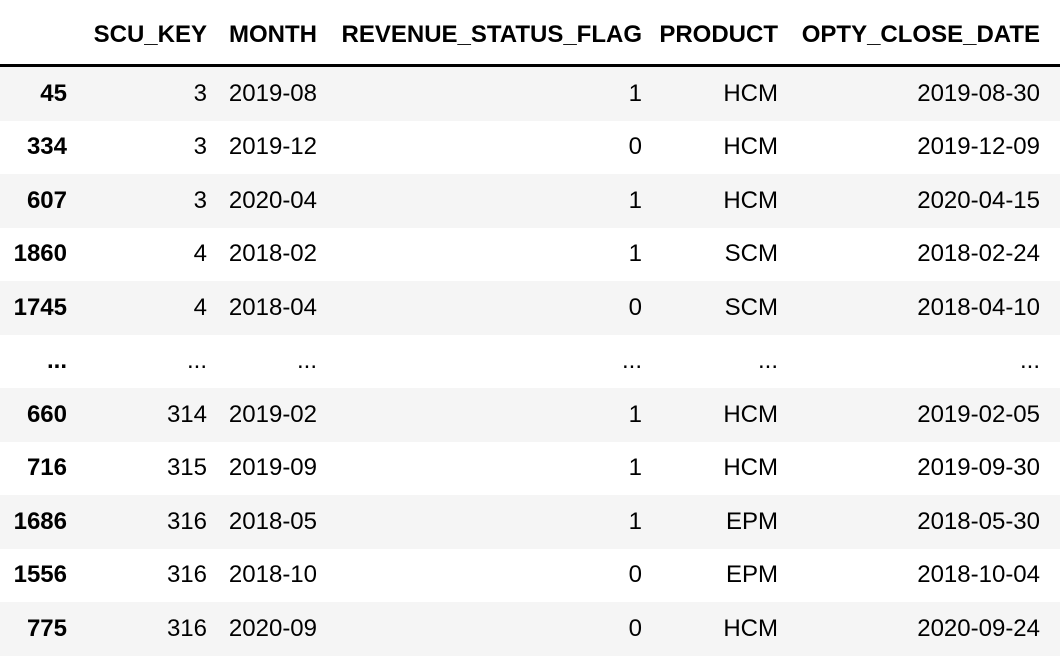  What do you see at coordinates (710, 33) in the screenshot?
I see `column-header-product: PRODUCT` at bounding box center [710, 33].